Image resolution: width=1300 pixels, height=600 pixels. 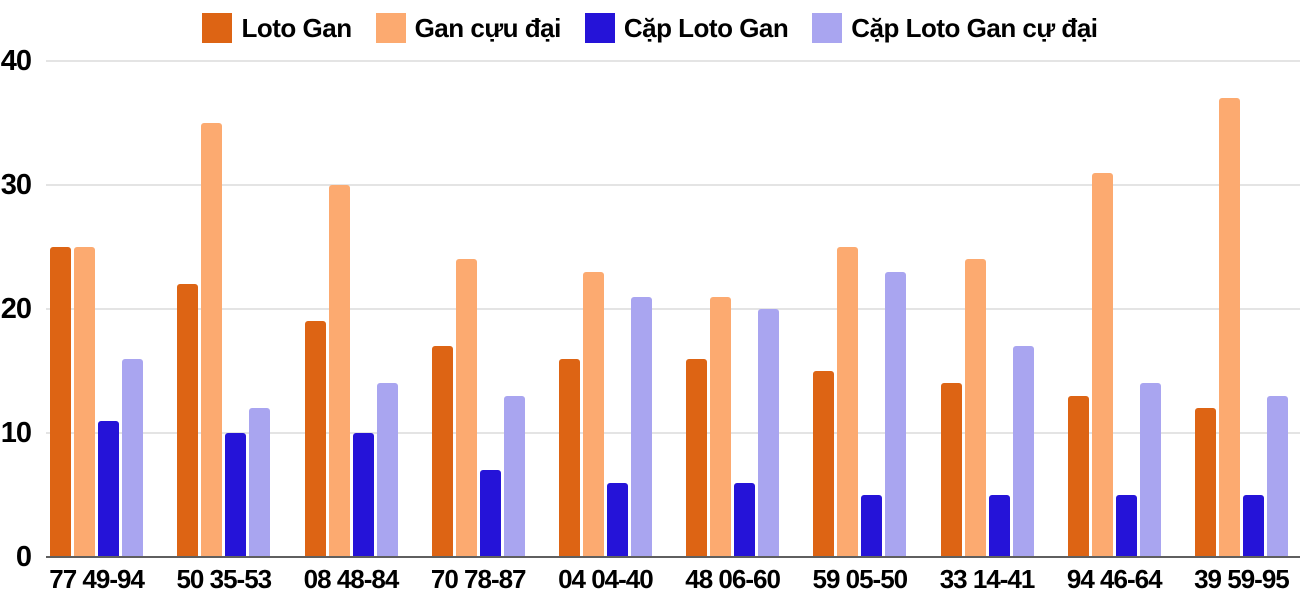 What do you see at coordinates (16, 185) in the screenshot?
I see `y-tick-label: 30` at bounding box center [16, 185].